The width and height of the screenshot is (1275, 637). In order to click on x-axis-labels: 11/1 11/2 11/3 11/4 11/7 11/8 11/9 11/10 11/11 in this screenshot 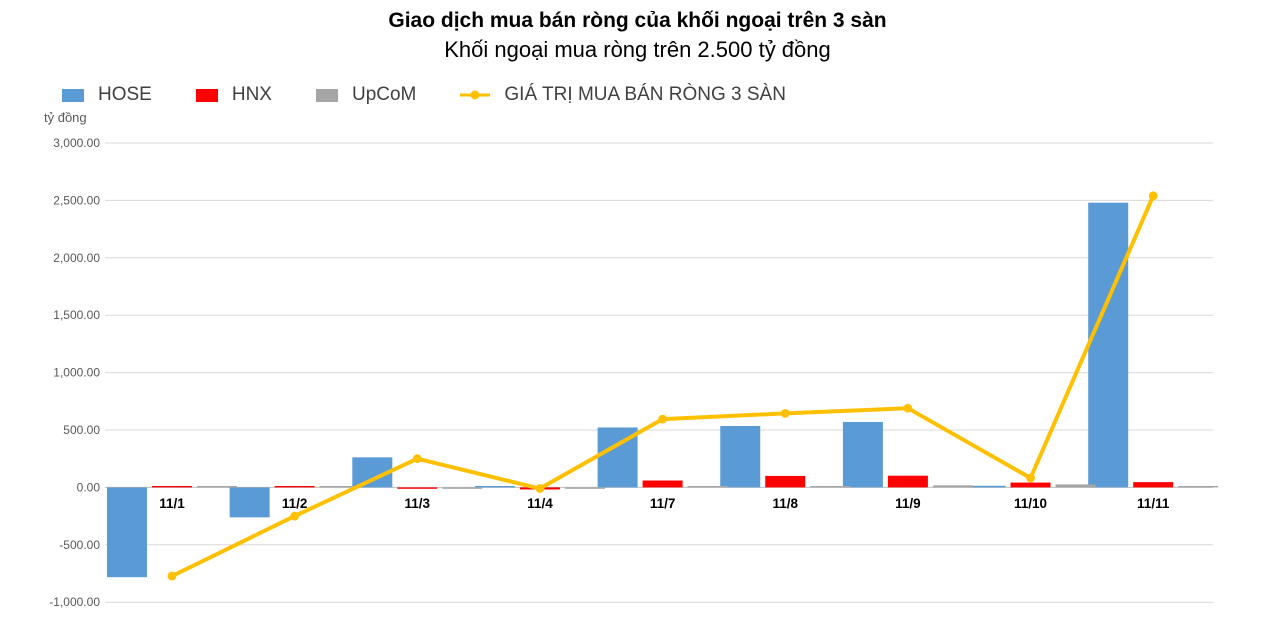, I will do `click(664, 503)`.